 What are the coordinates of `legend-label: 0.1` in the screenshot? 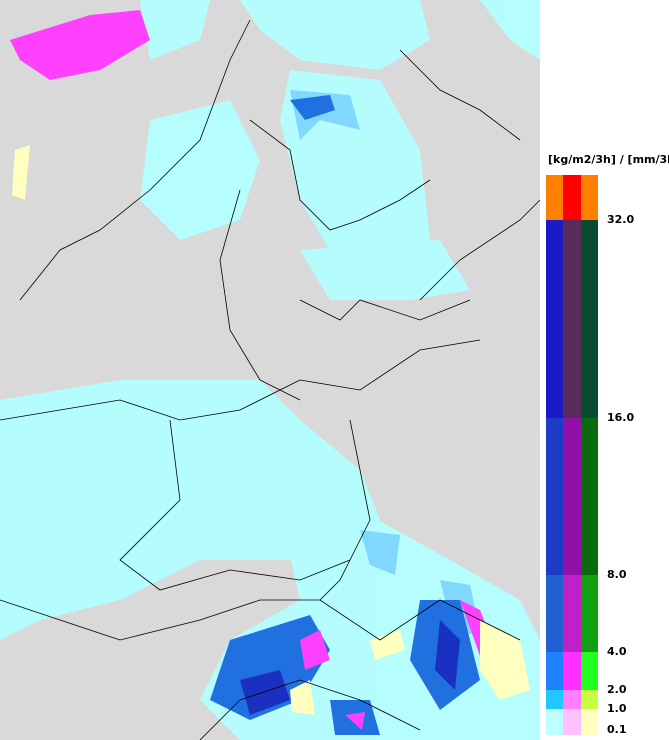 It's located at (617, 729).